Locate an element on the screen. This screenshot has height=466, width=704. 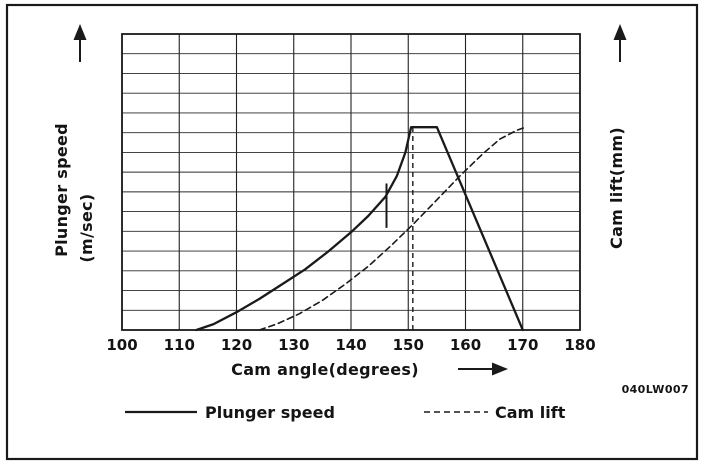
left-axis-label: Plunger speed is located at coordinates (61, 190).